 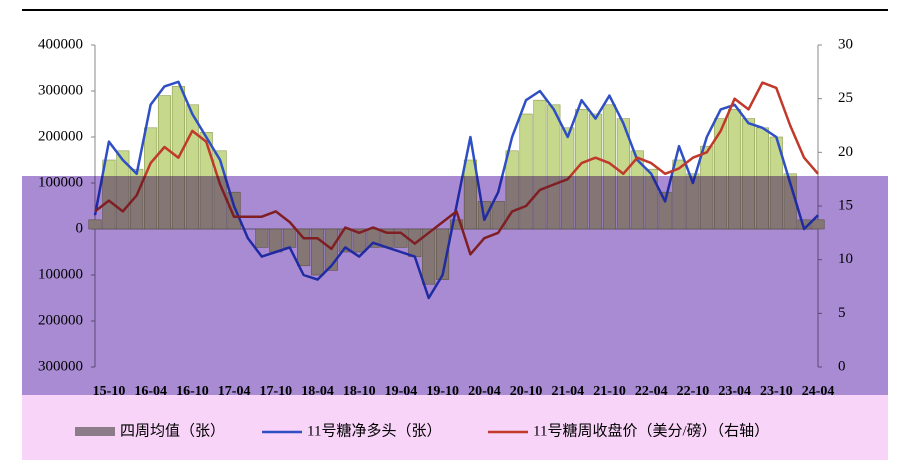 I want to click on legend-label: 11号糖净多头（张）, so click(x=374, y=430).